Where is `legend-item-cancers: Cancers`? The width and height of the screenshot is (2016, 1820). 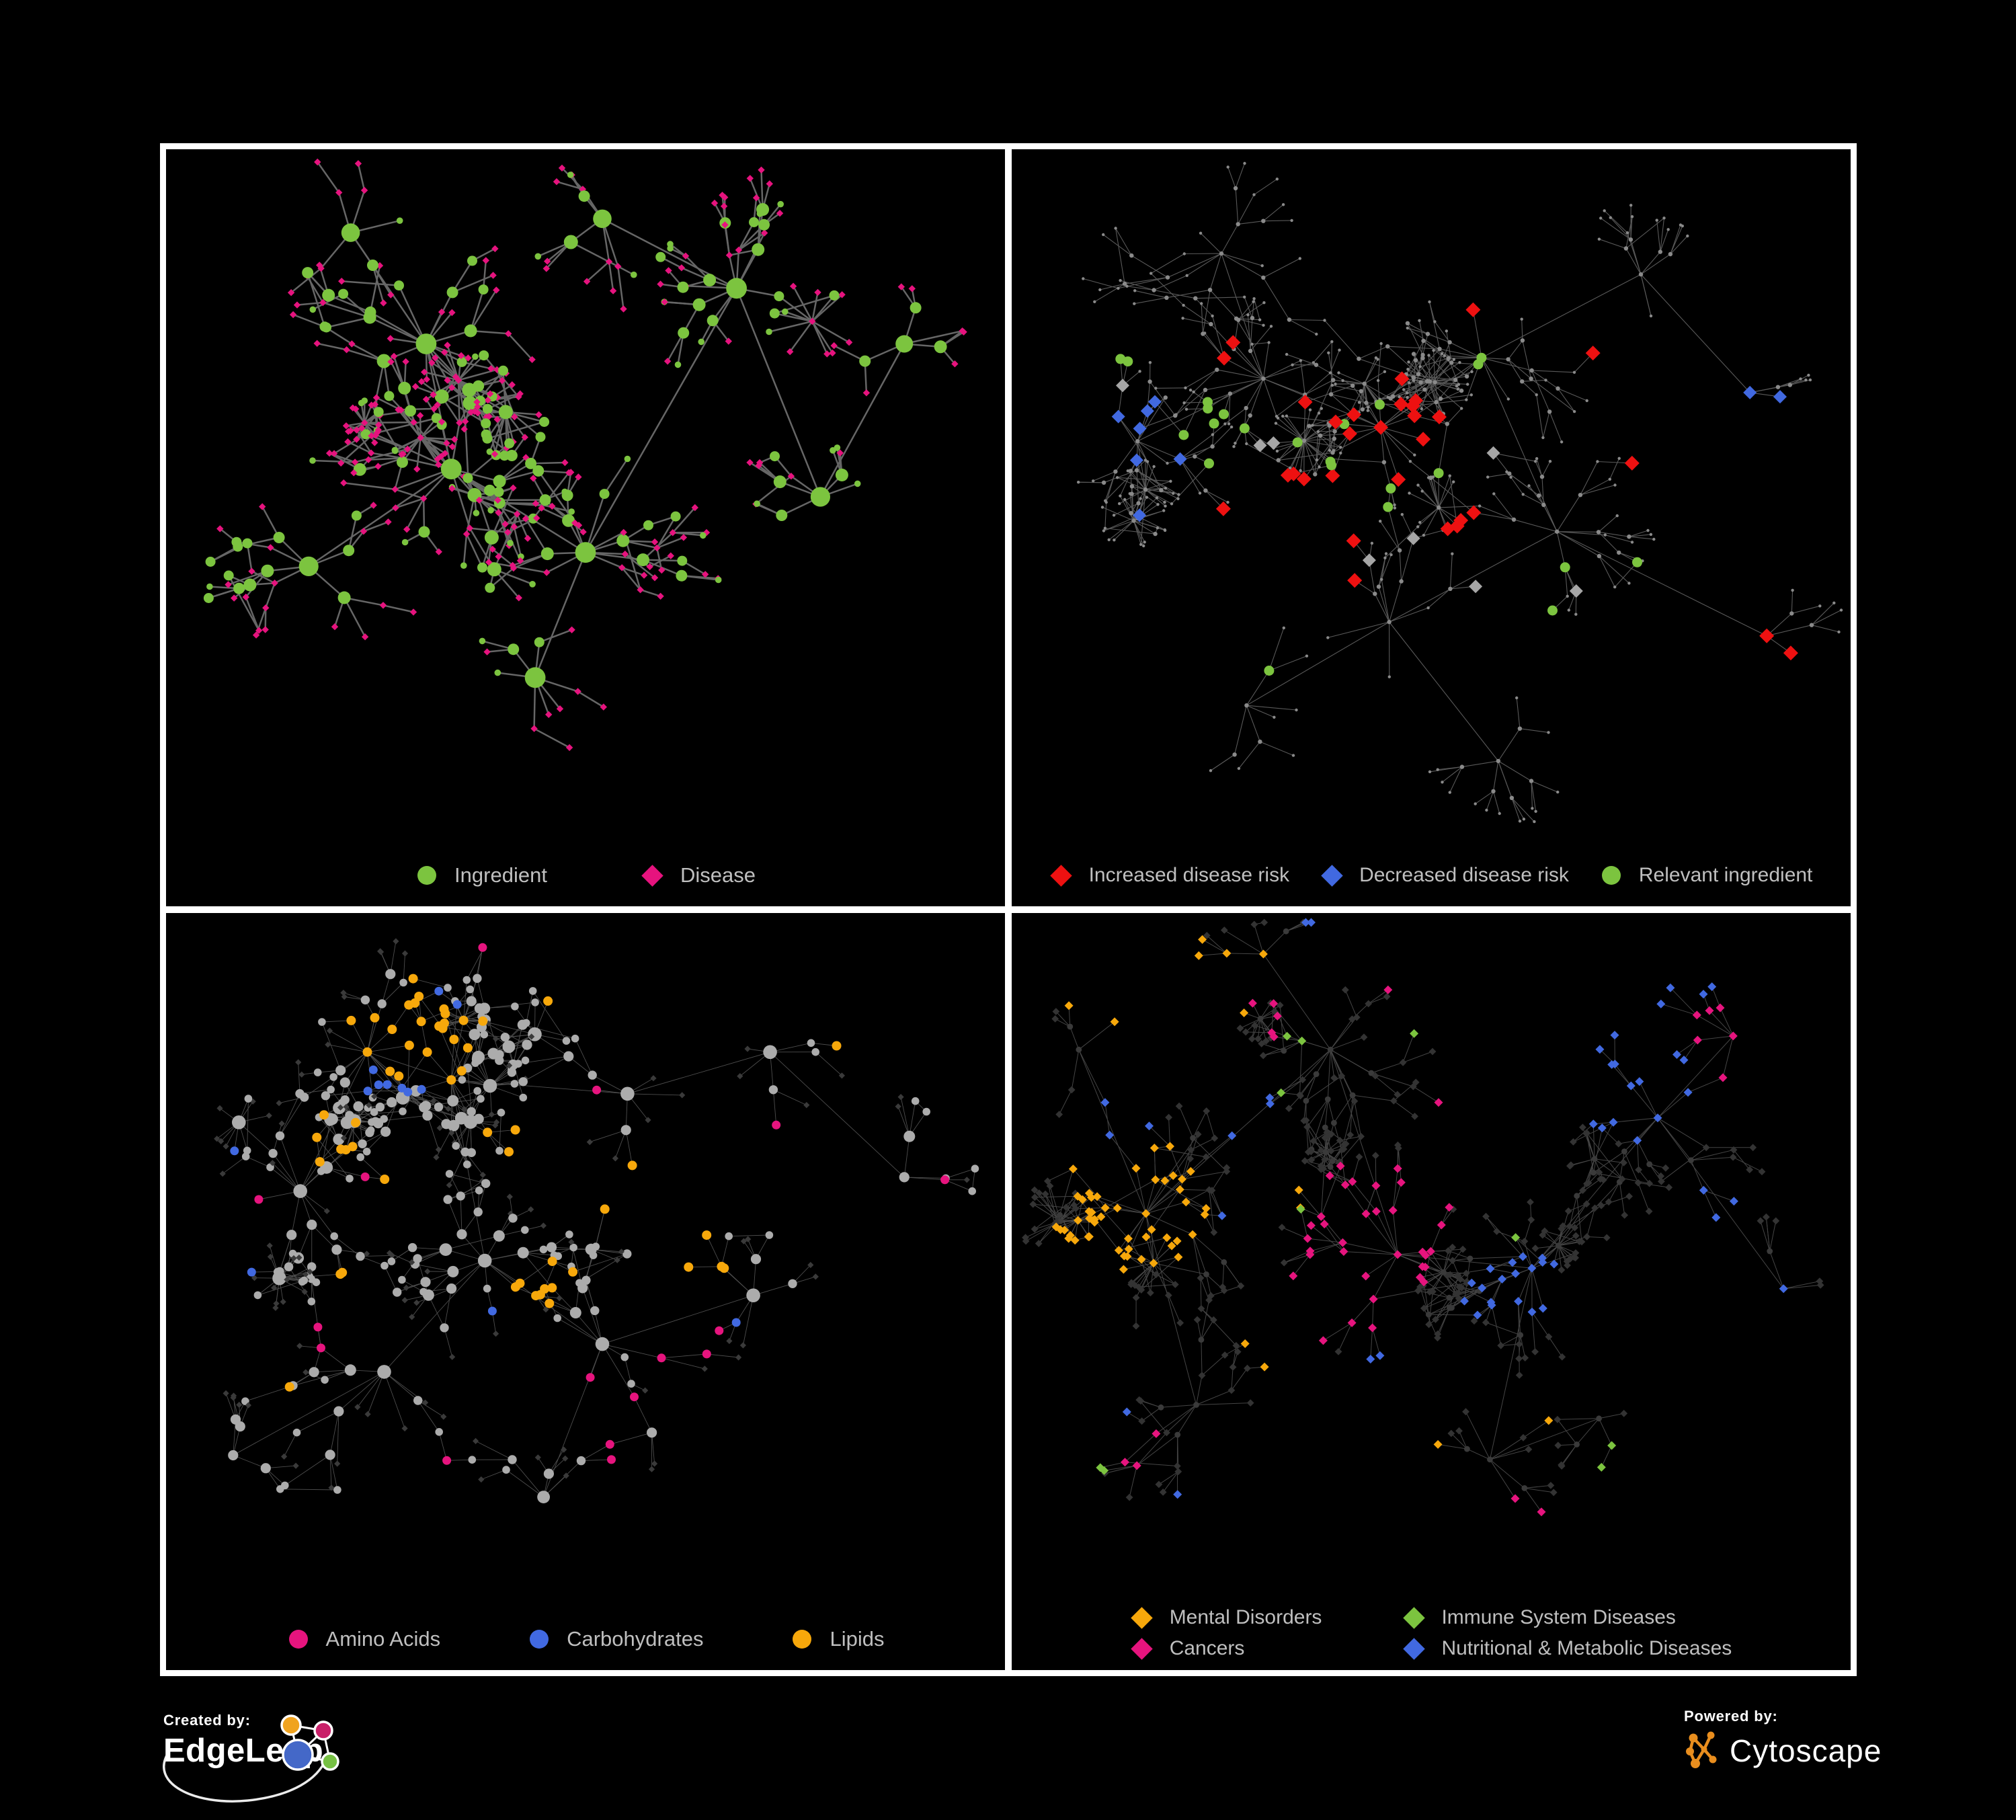
legend-item-cancers: Cancers is located at coordinates (1188, 1648).